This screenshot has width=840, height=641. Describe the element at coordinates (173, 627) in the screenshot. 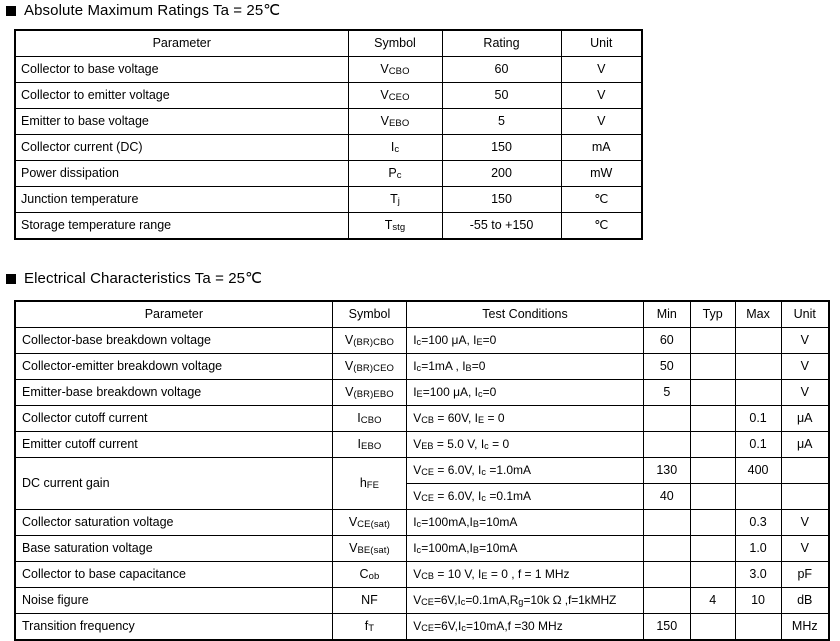

I see `cell-parameter: Transition frequency` at that location.